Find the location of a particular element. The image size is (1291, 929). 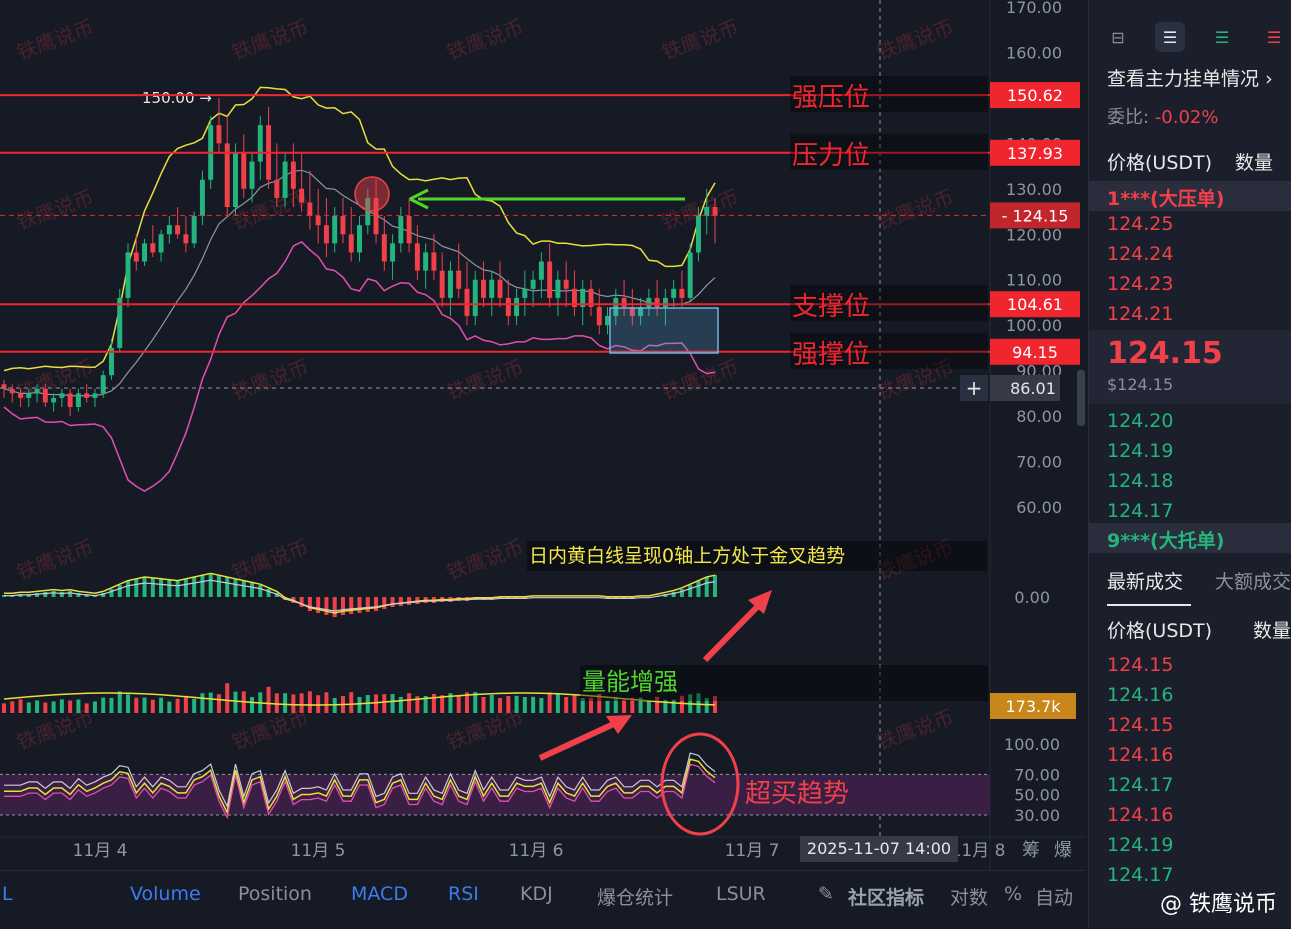

tab-volume: Volume is located at coordinates (165, 894).